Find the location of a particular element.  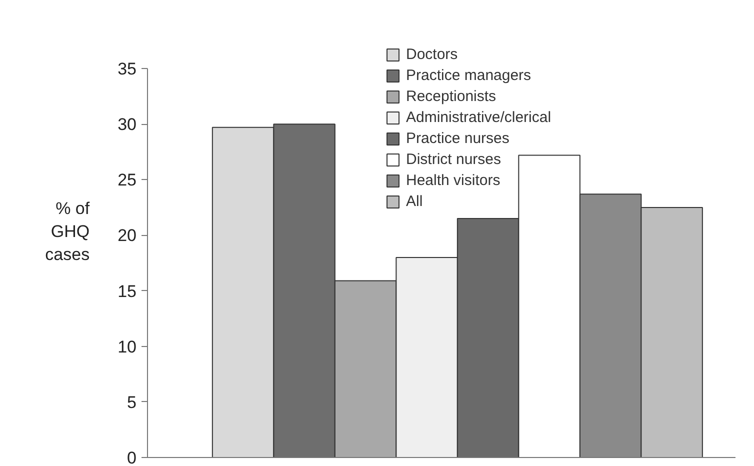

y-tick-label: 20 is located at coordinates (127, 236).